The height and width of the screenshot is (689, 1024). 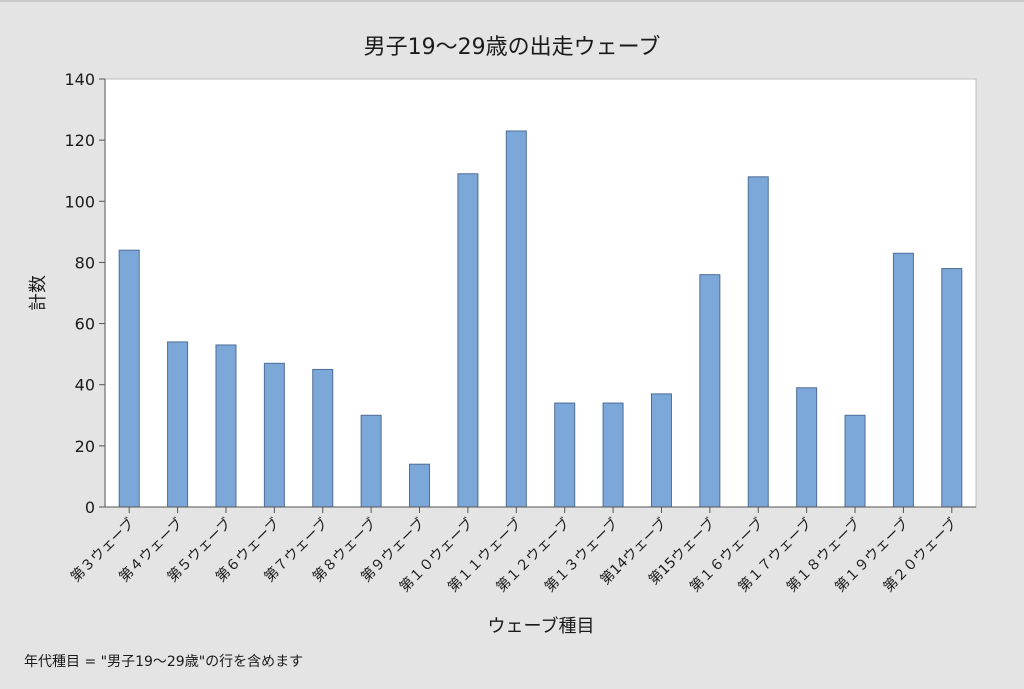 What do you see at coordinates (85, 385) in the screenshot?
I see `y-tick-label: 40` at bounding box center [85, 385].